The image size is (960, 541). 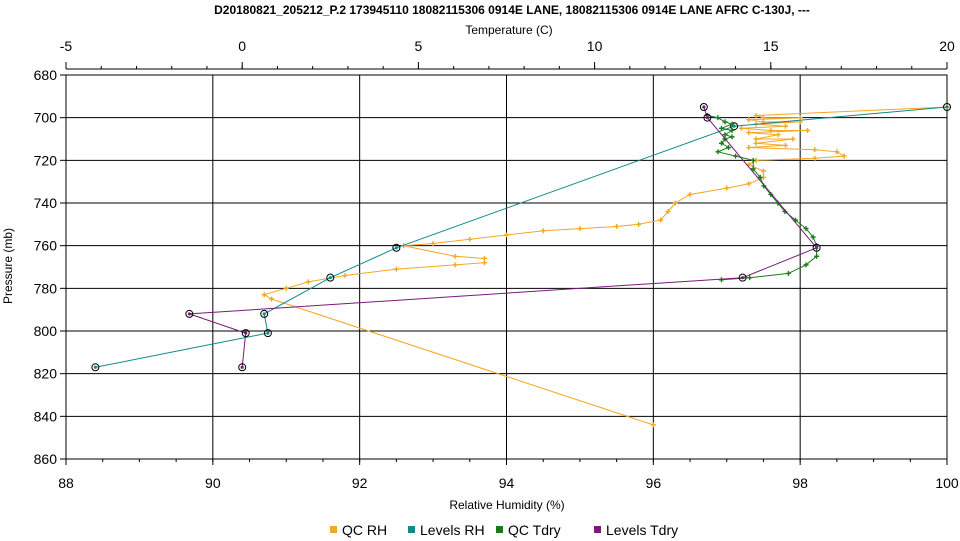 I want to click on legend-label: QC Tdry, so click(x=534, y=530).